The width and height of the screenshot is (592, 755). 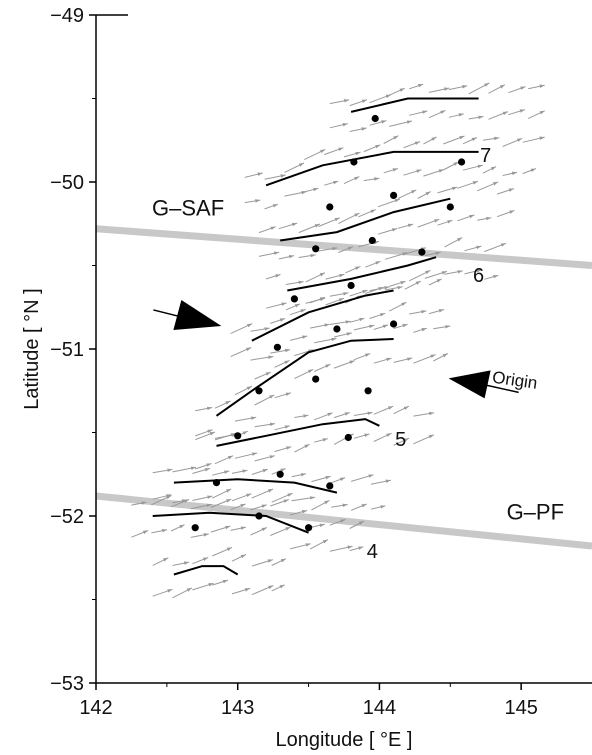 I want to click on pointer-arrow-head-origin, so click(x=469, y=384).